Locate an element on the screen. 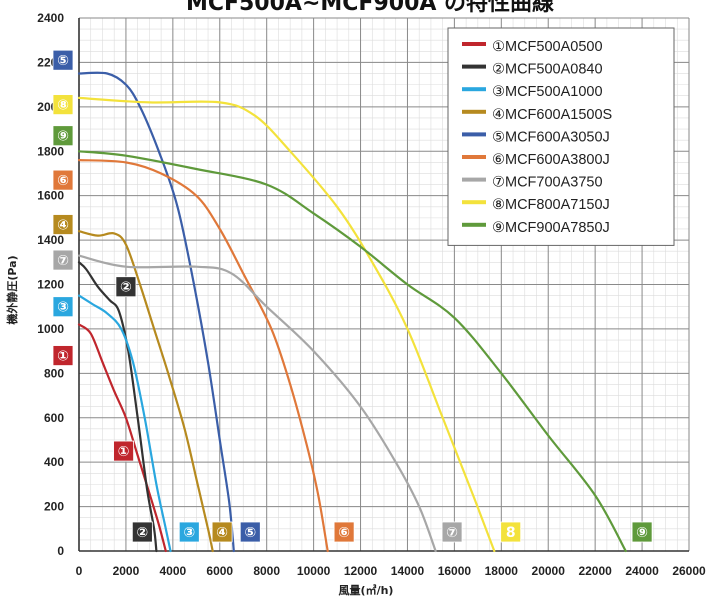  x-tick-label: 8000 is located at coordinates (266, 571).